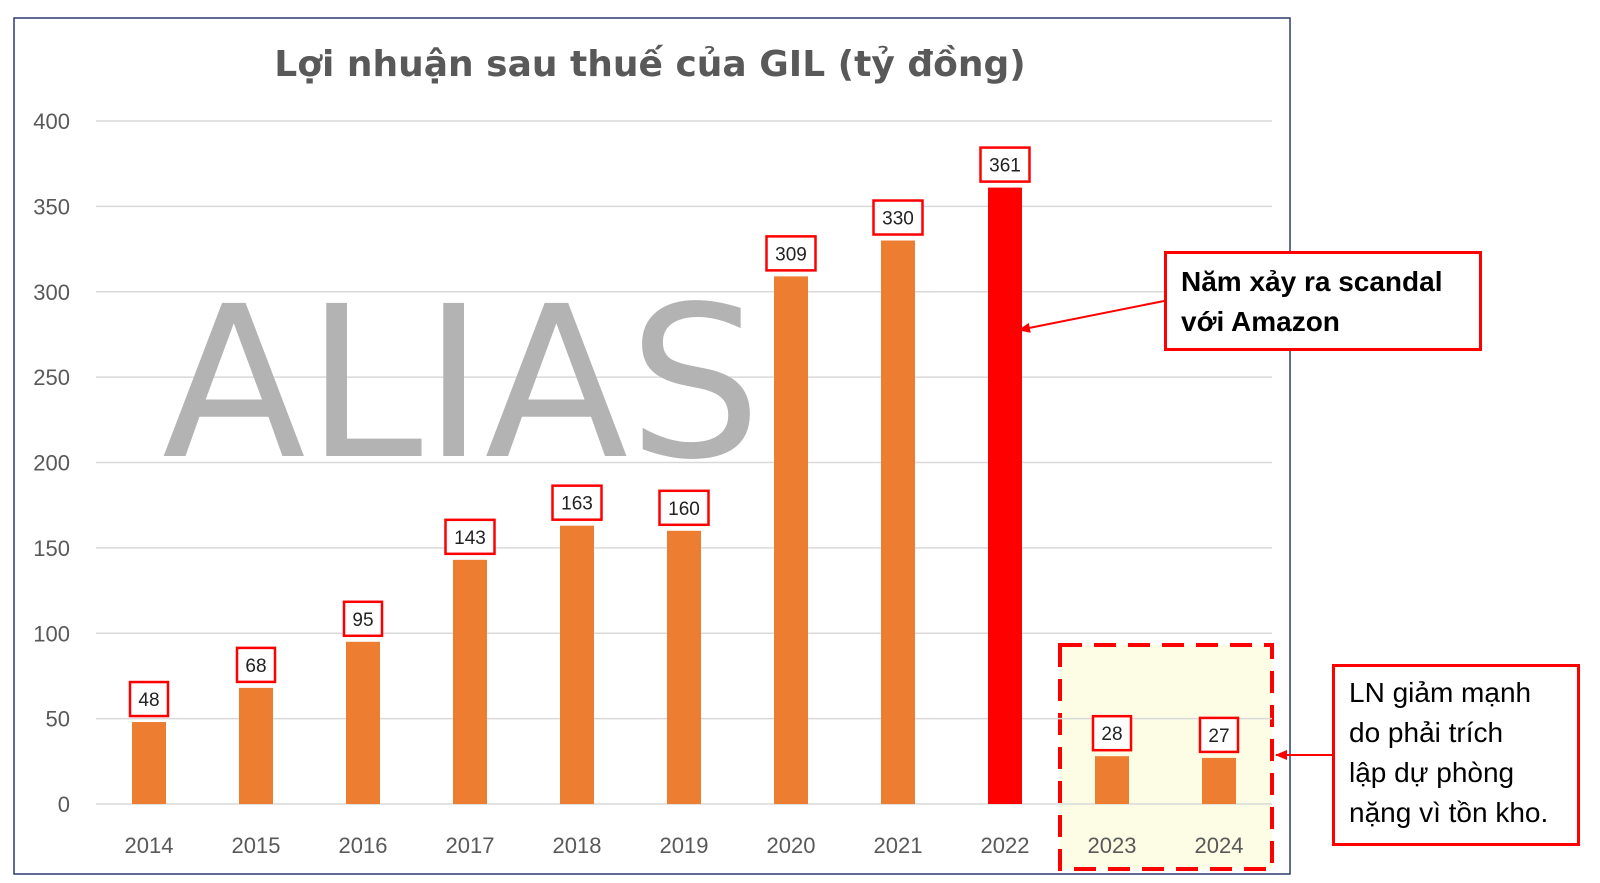 This screenshot has width=1600, height=883. What do you see at coordinates (1432, 772) in the screenshot?
I see `provision-callout-line: lập dự phòng` at bounding box center [1432, 772].